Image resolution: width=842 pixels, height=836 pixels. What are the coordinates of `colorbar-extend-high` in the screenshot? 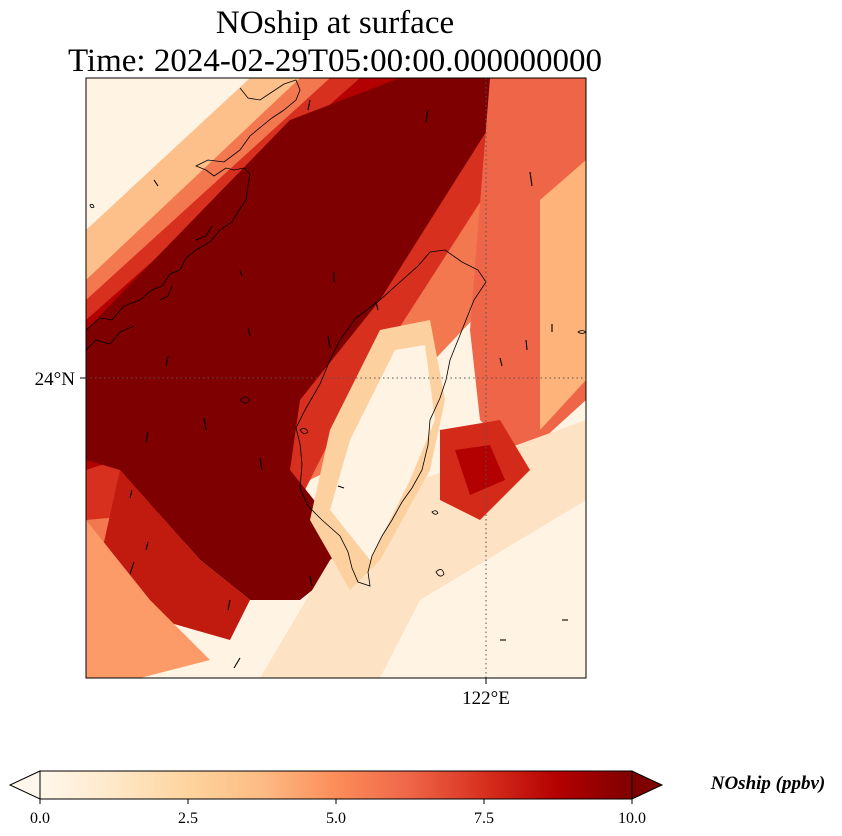 It's located at (647, 785).